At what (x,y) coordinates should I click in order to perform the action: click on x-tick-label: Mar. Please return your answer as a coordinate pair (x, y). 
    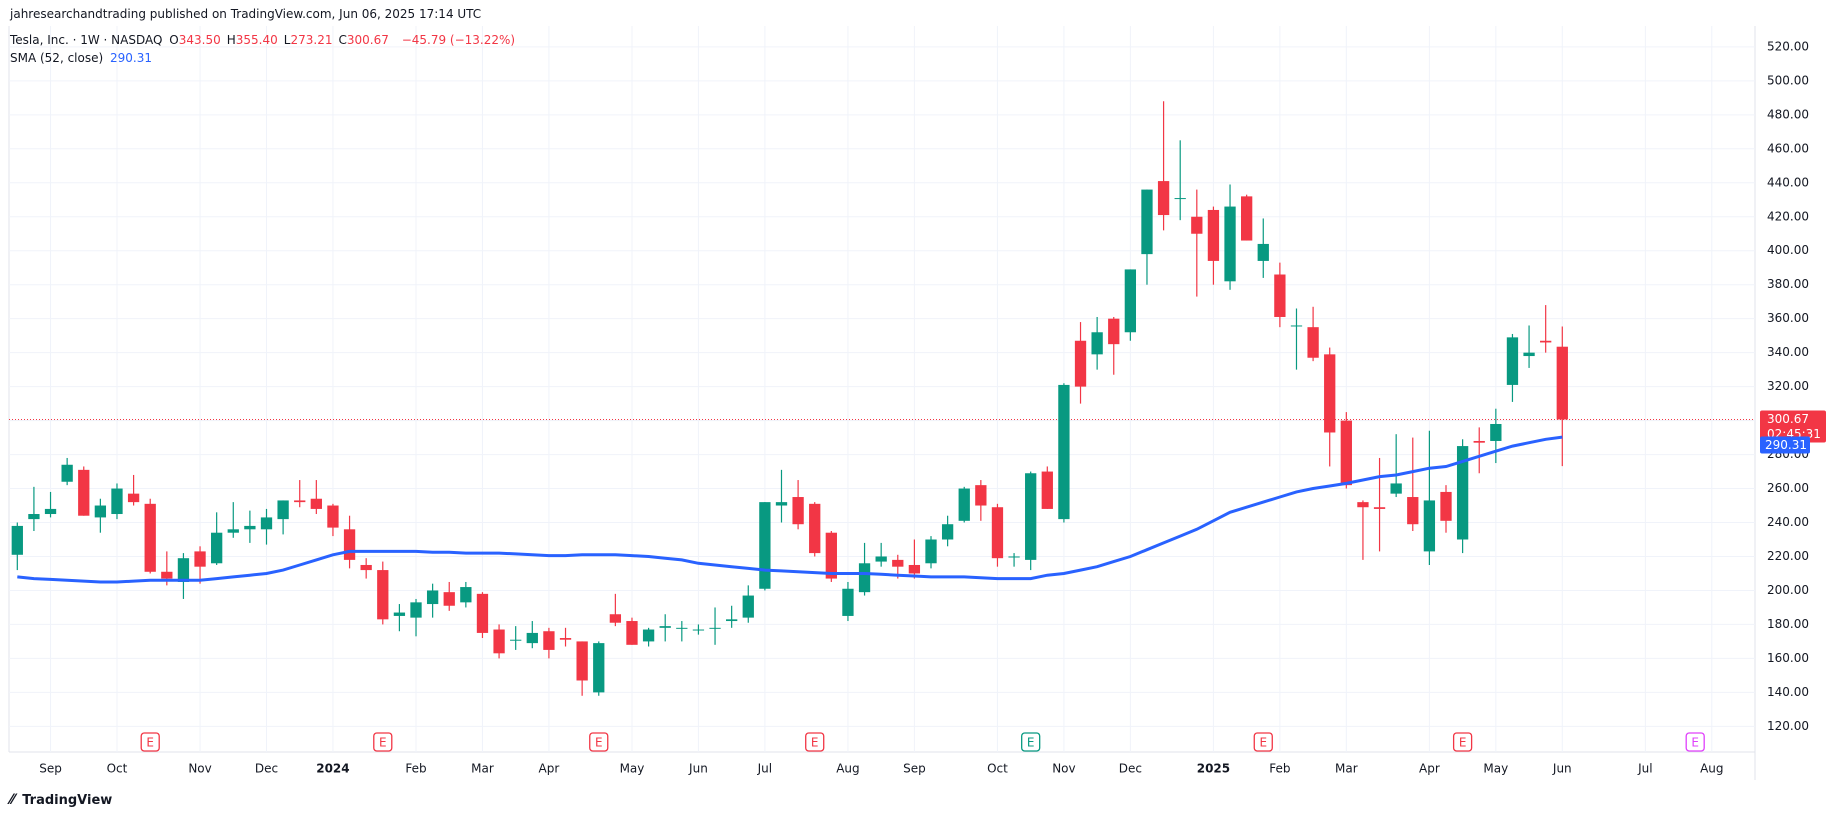
    Looking at the image, I should click on (482, 769).